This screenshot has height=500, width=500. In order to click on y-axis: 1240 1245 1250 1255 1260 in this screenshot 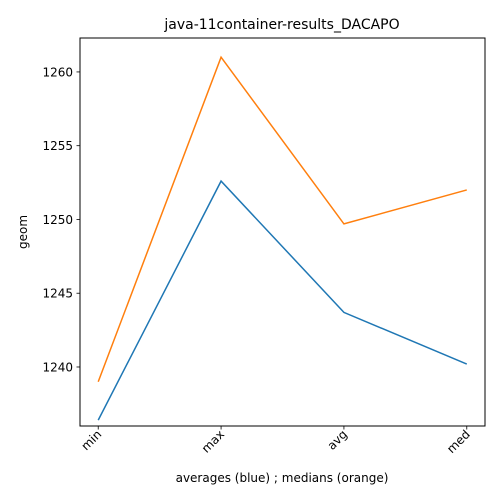, I will do `click(61, 219)`.